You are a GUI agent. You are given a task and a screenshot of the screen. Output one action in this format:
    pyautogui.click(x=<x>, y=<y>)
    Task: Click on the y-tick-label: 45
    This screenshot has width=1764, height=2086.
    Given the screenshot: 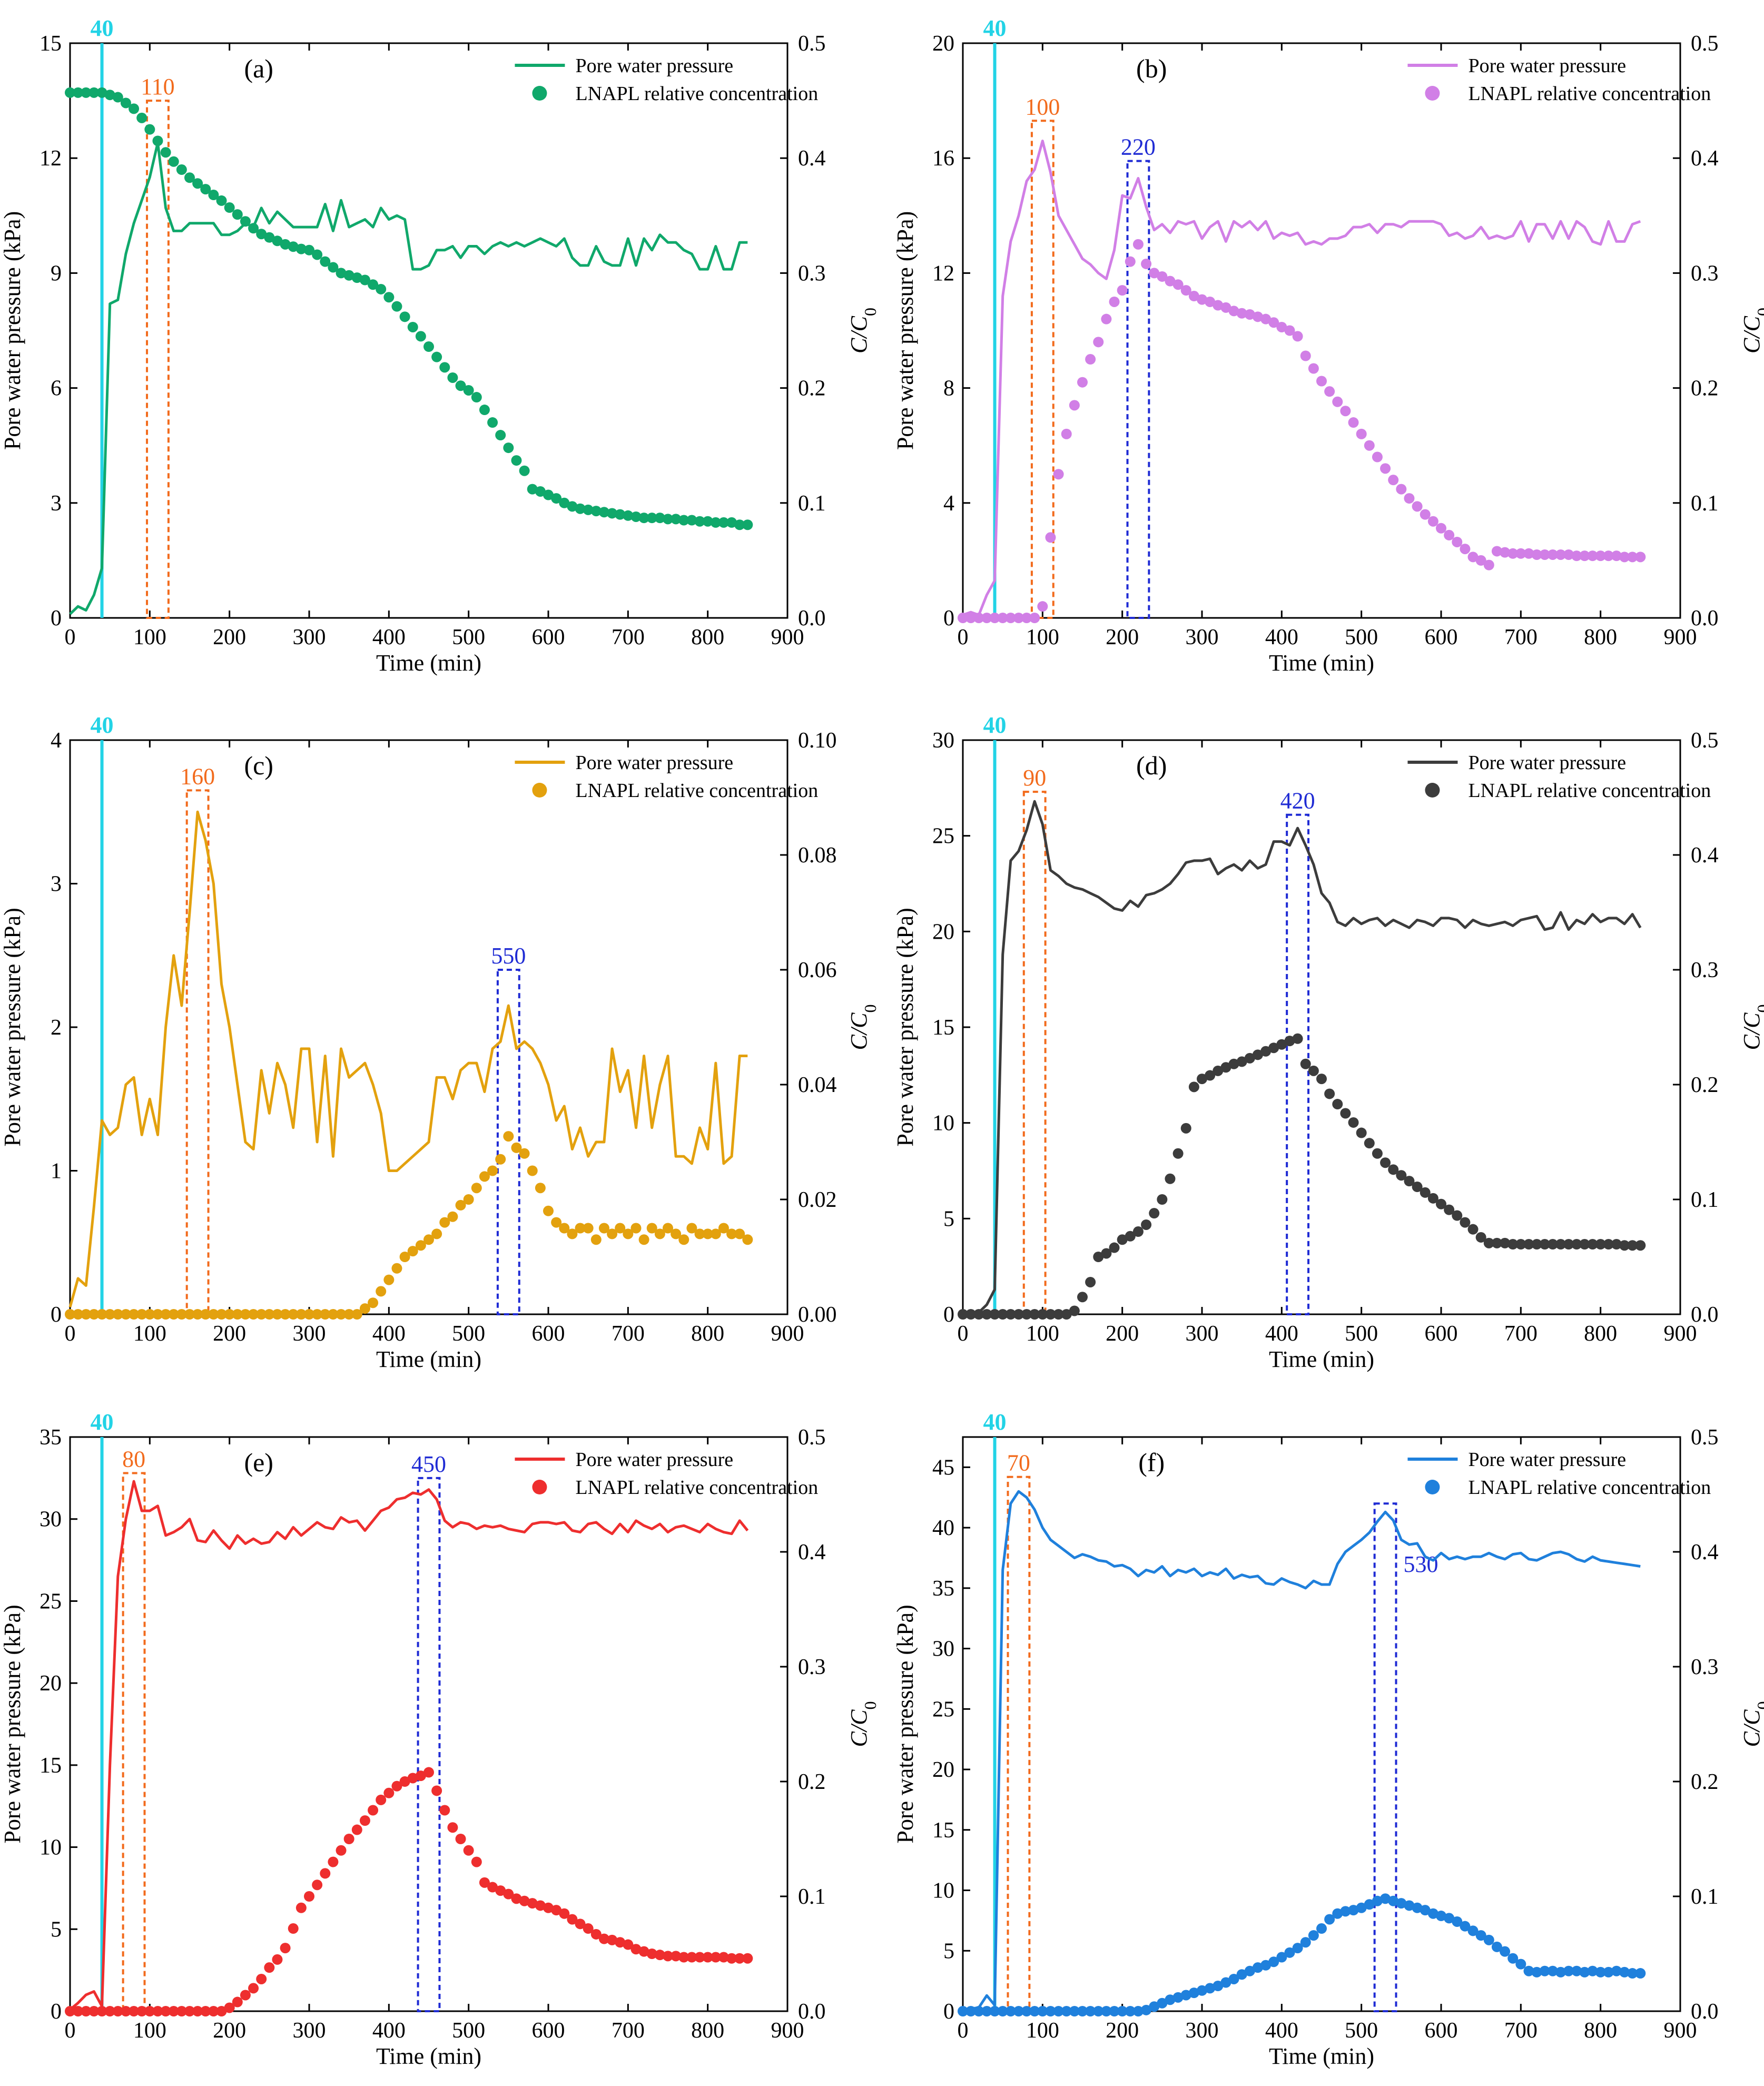 What is the action you would take?
    pyautogui.click(x=943, y=1467)
    